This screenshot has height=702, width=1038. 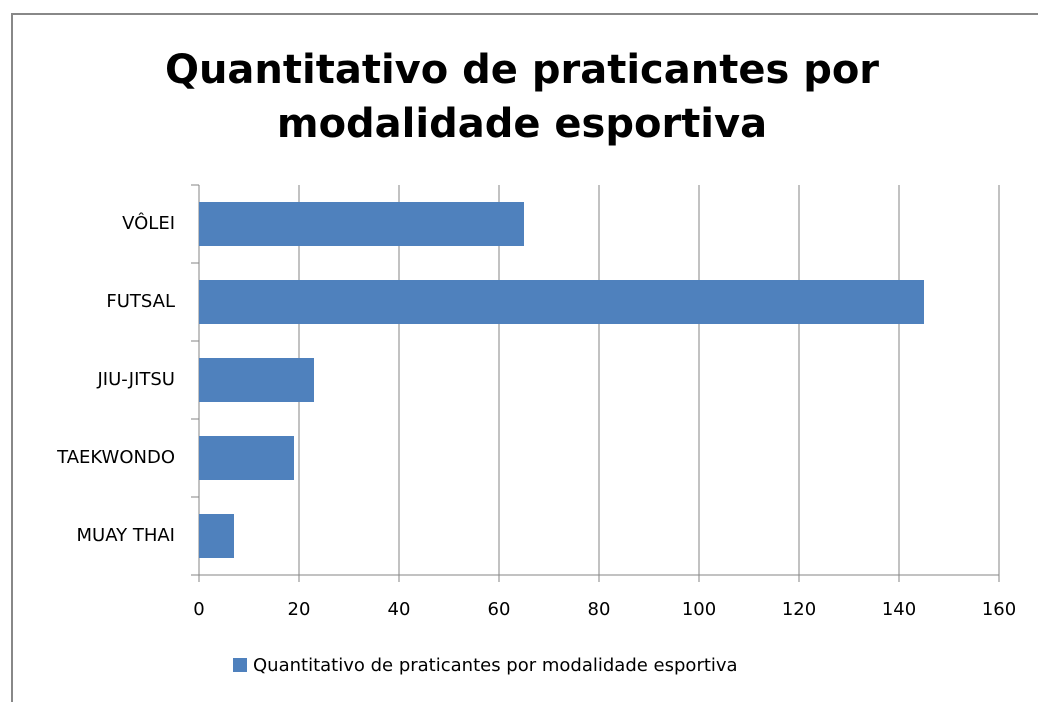 What do you see at coordinates (299, 609) in the screenshot?
I see `x-tick-label: 20` at bounding box center [299, 609].